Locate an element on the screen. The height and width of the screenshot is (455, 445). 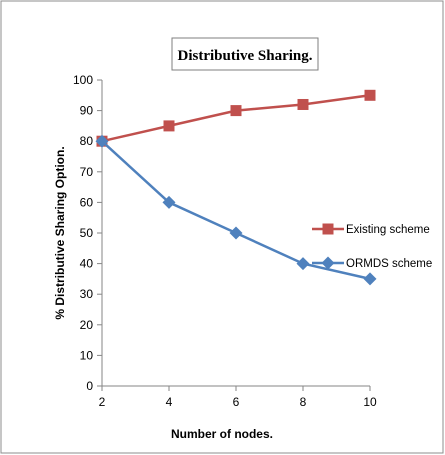
x-tick-label: 2 is located at coordinates (102, 402).